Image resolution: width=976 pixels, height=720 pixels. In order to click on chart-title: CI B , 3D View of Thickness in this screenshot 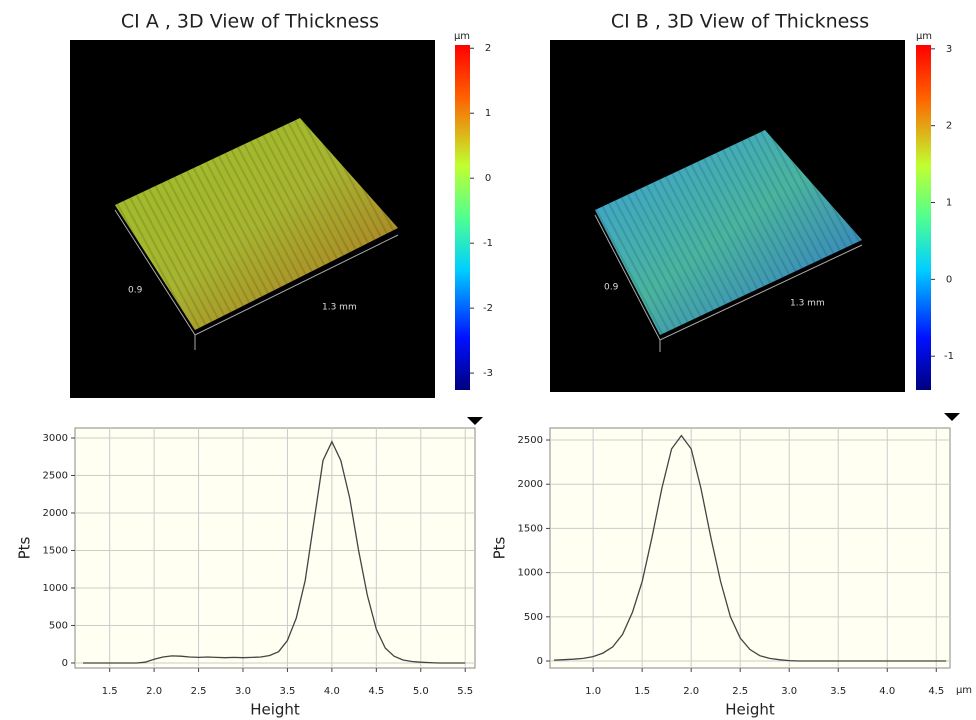, I will do `click(740, 22)`.